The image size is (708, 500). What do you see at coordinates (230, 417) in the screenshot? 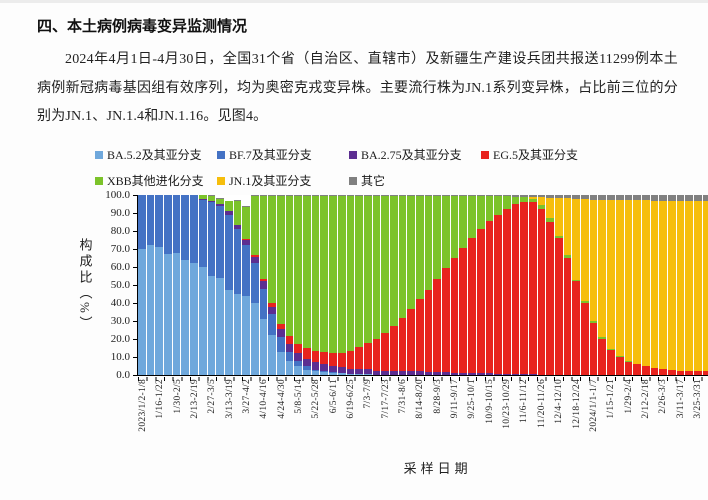
I see `x-label-slot: 3/13-3/19` at bounding box center [230, 417].